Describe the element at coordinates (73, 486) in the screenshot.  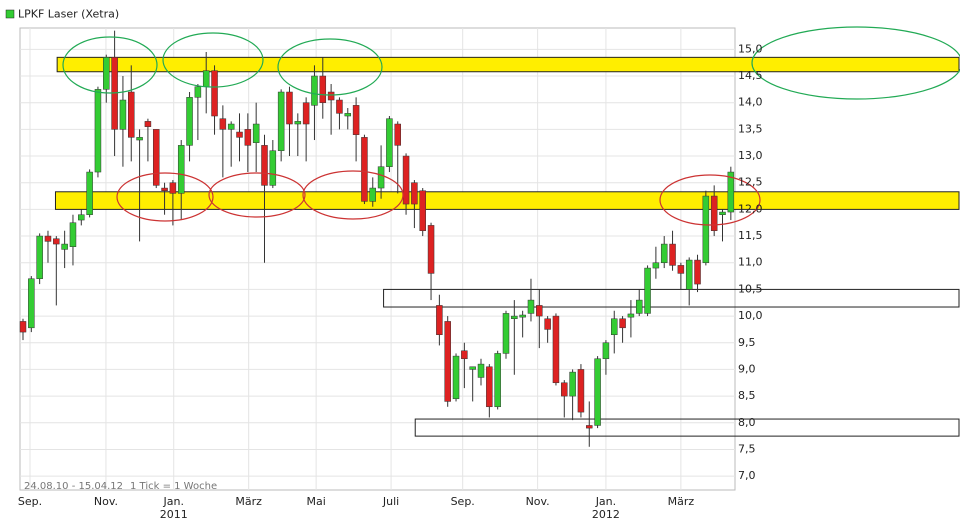
I see `date-range: 24.08.10 - 15.04.12` at that location.